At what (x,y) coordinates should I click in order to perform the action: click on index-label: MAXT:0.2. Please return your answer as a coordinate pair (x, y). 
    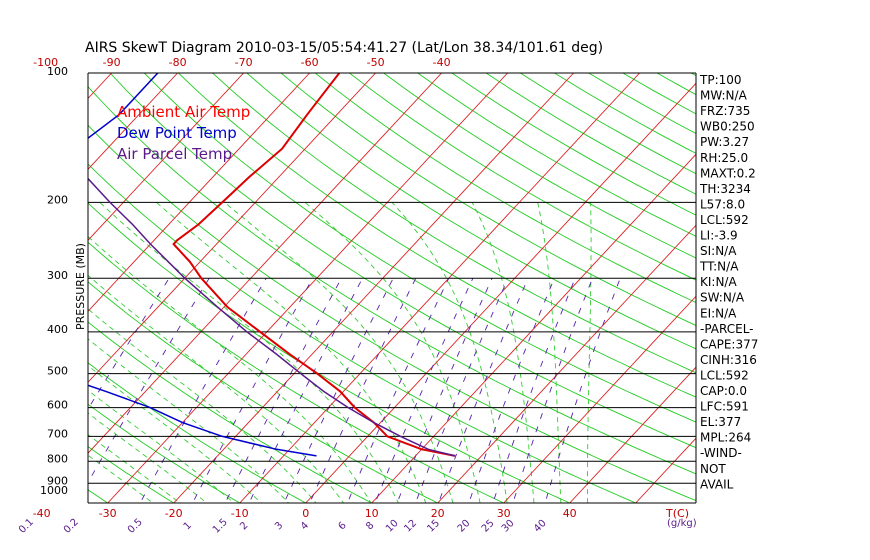
    Looking at the image, I should click on (728, 173).